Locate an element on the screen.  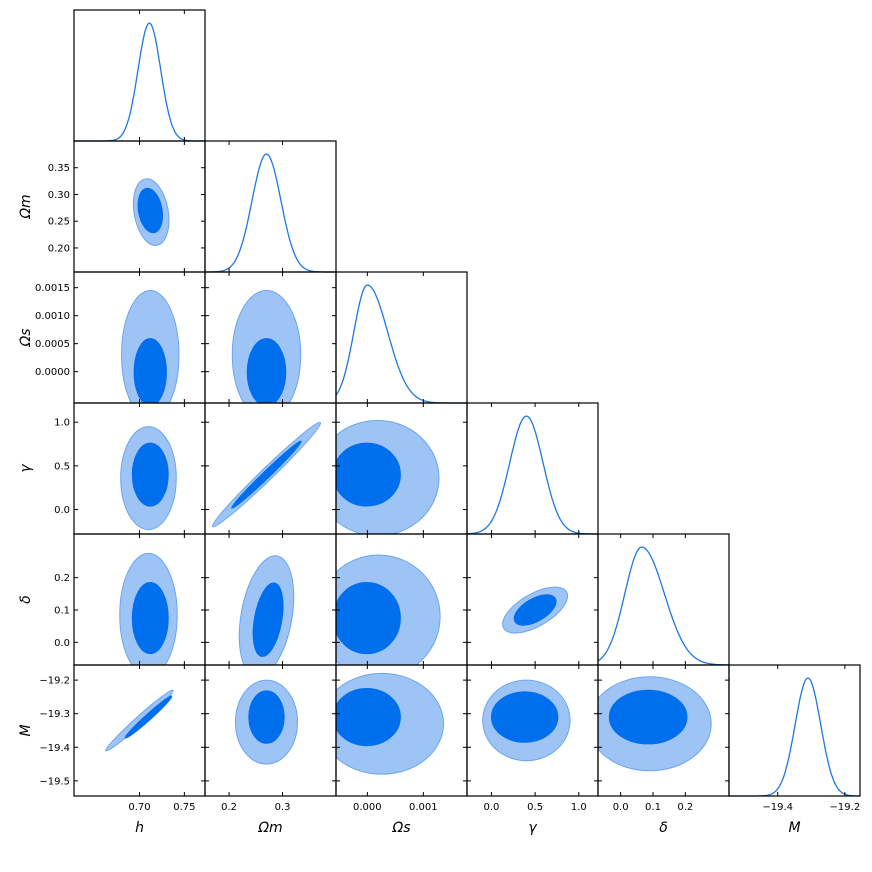
y-tick-label-Os: 0.0010 is located at coordinates (52, 316).